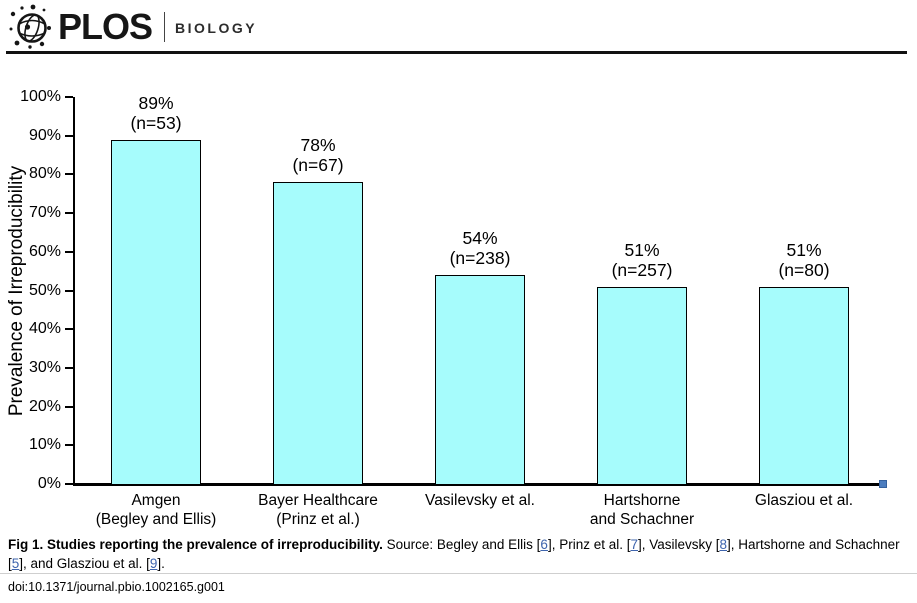 The width and height of the screenshot is (917, 603). Describe the element at coordinates (84, 563) in the screenshot. I see `caption-text: ], and Glasziou et al. [` at that location.